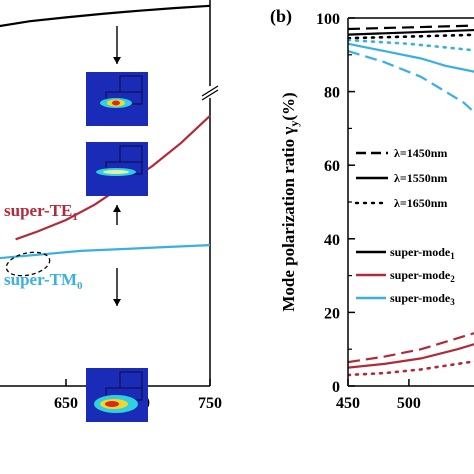 This screenshot has height=474, width=474. What do you see at coordinates (332, 93) in the screenshot?
I see `y-tick-label: 80` at bounding box center [332, 93].